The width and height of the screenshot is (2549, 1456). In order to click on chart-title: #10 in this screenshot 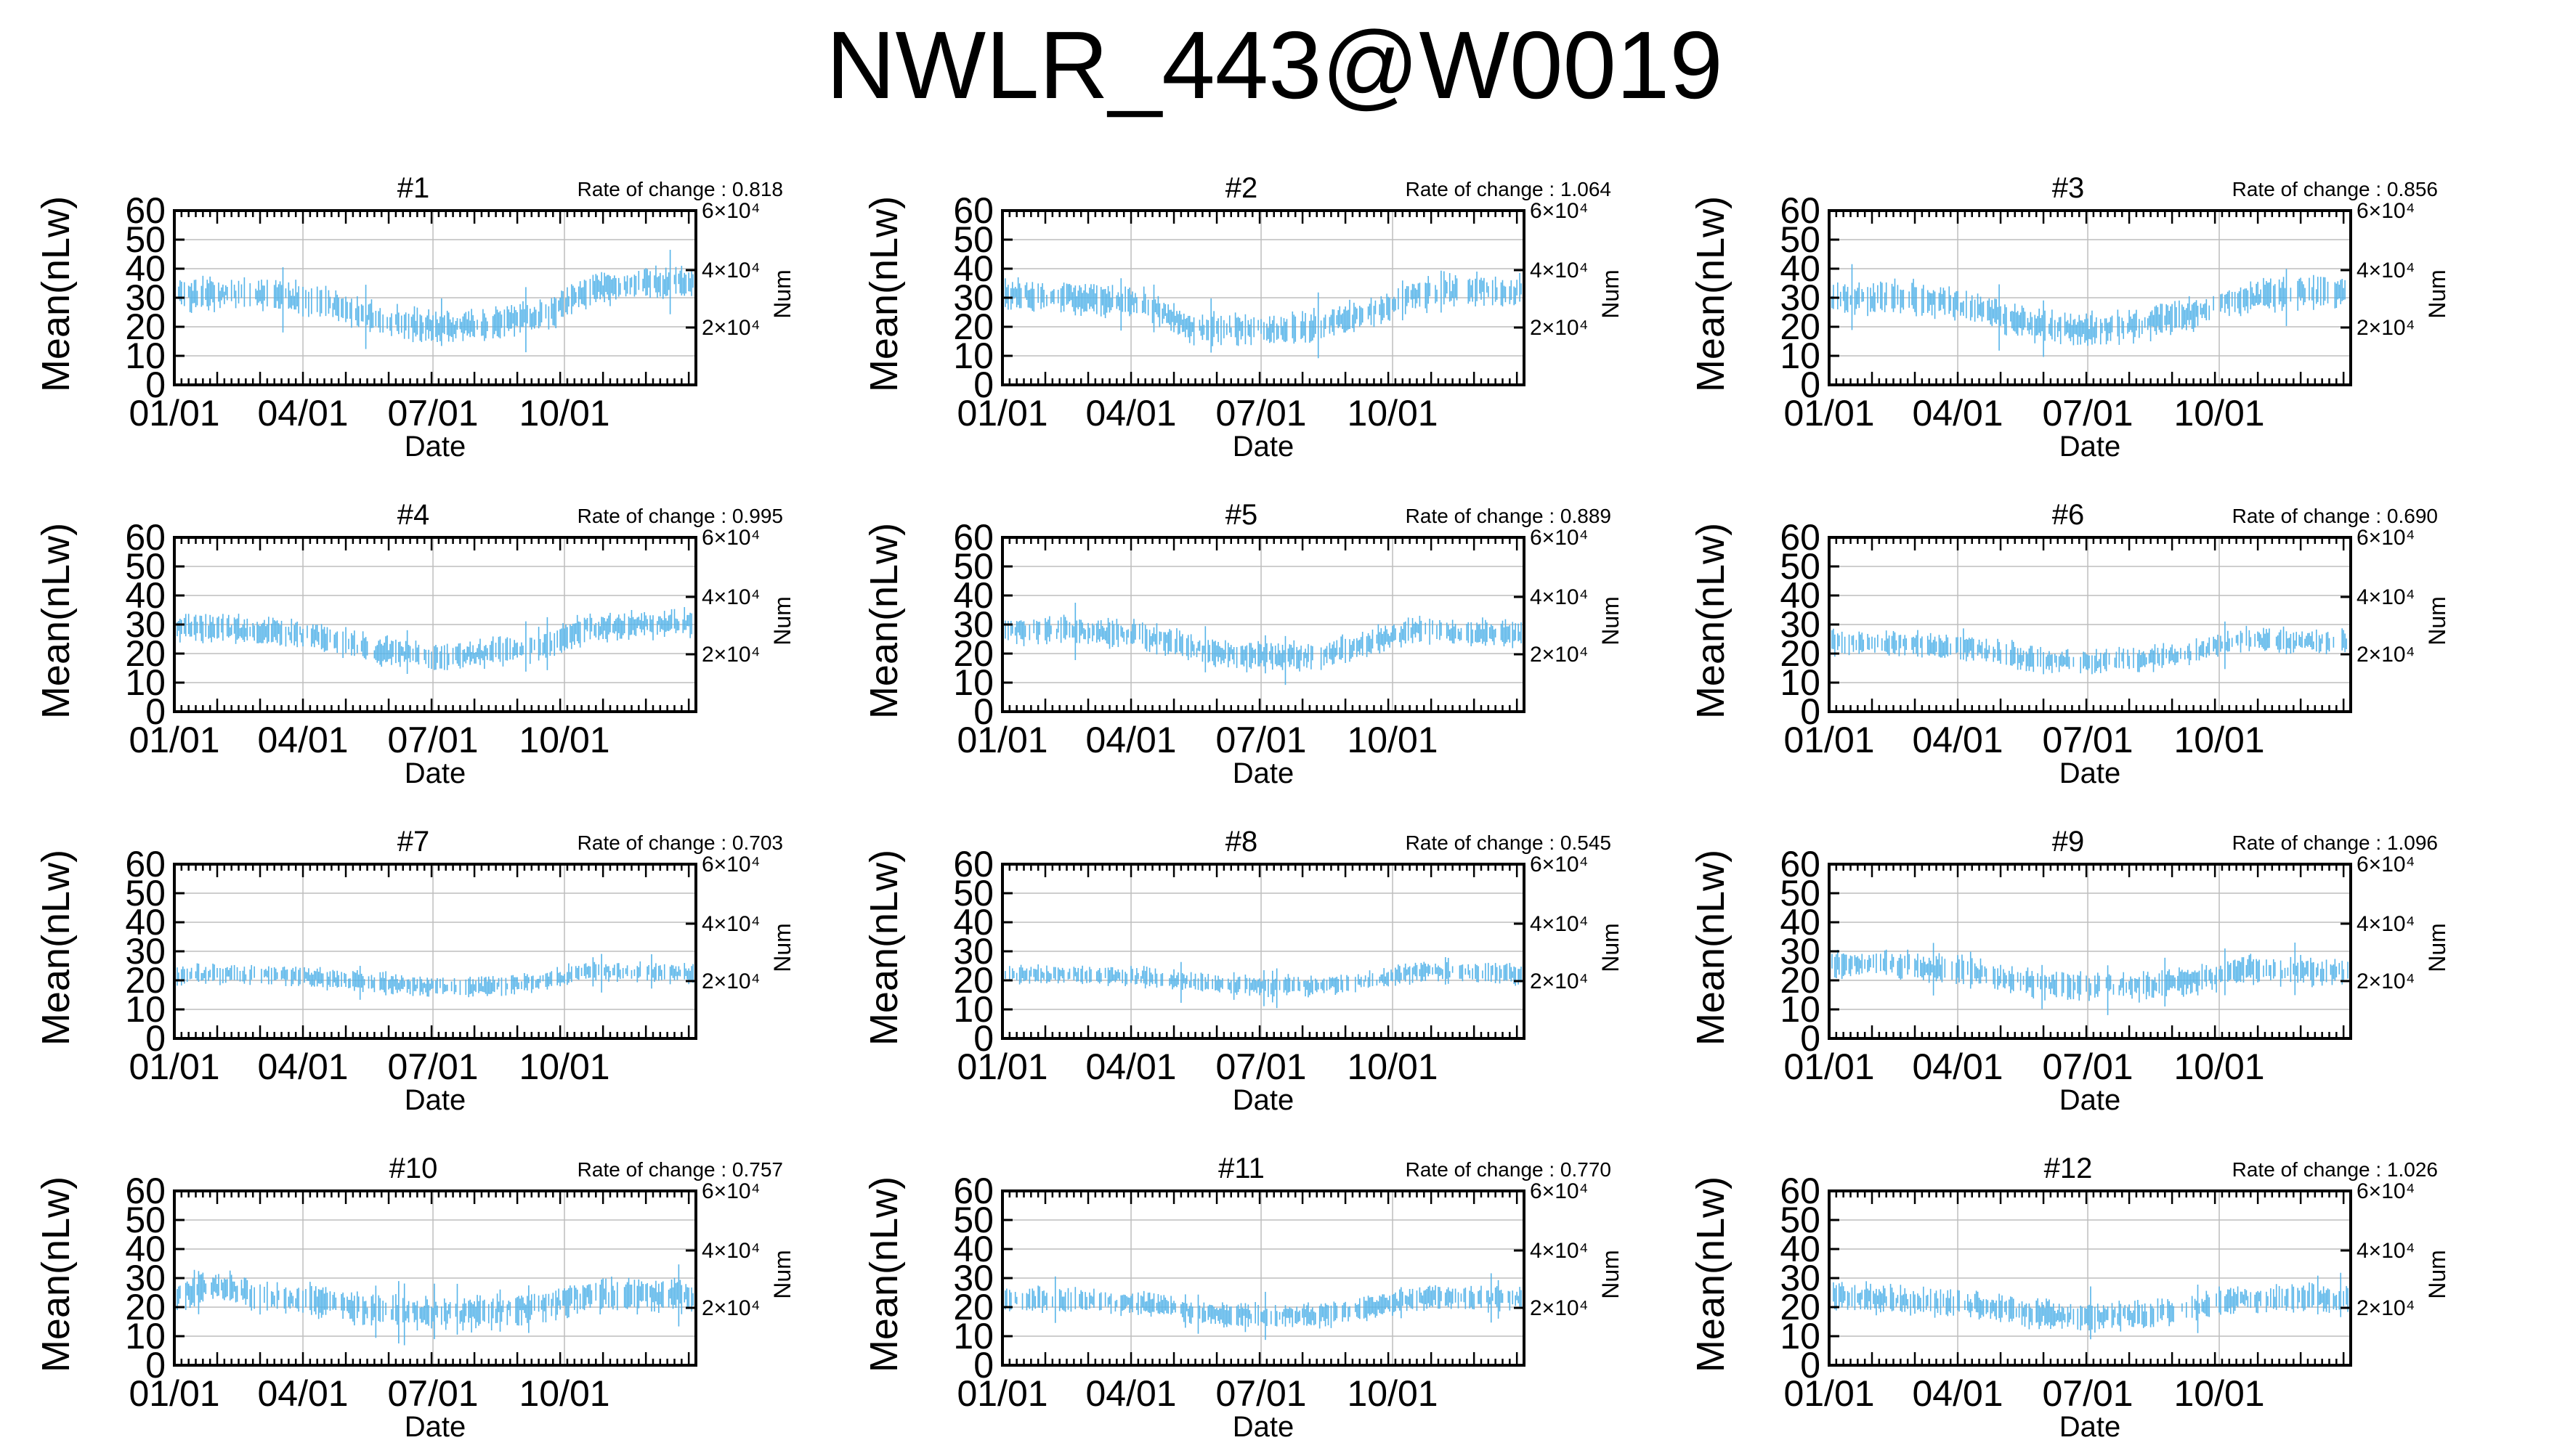, I will do `click(414, 1168)`.